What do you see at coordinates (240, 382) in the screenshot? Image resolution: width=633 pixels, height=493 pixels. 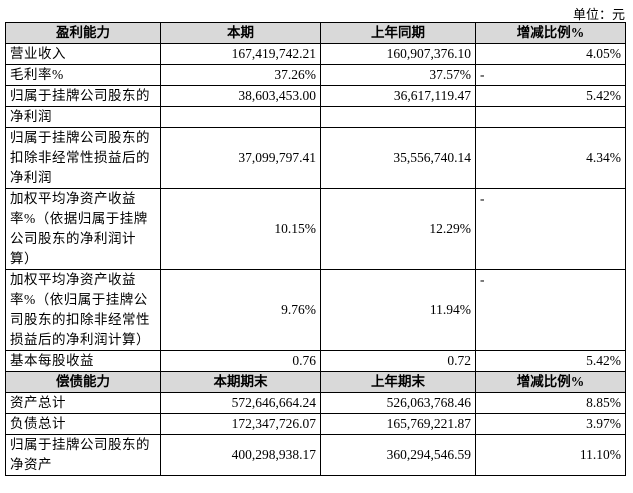 I see `header-cell: 本期期末` at bounding box center [240, 382].